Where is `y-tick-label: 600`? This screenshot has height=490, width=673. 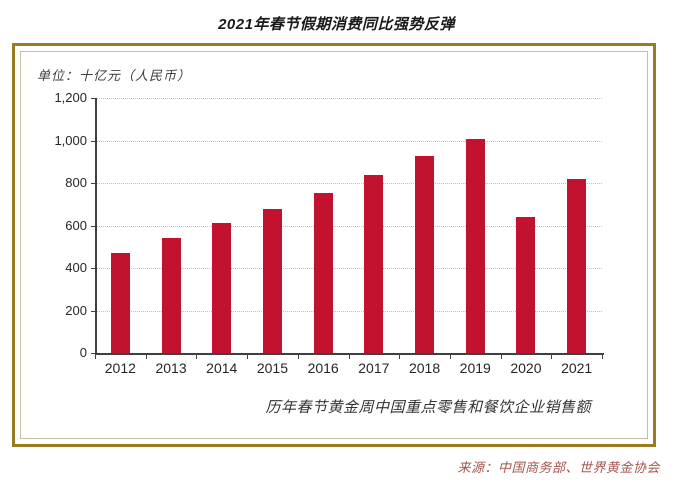
y-tick-label: 600 is located at coordinates (76, 225).